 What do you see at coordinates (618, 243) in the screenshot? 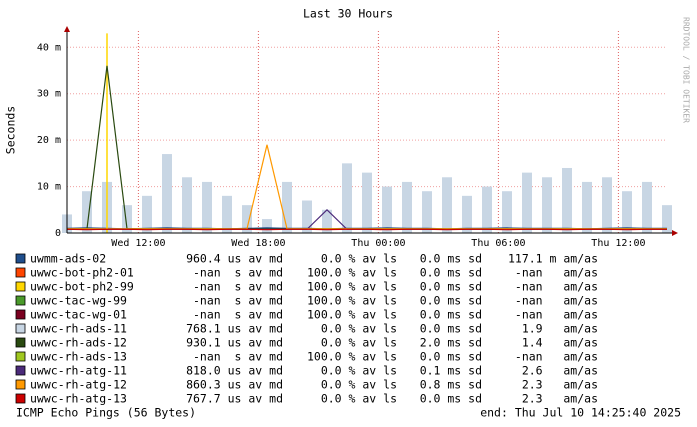
I see `x-tick-label: Thu 12:00` at bounding box center [618, 243].